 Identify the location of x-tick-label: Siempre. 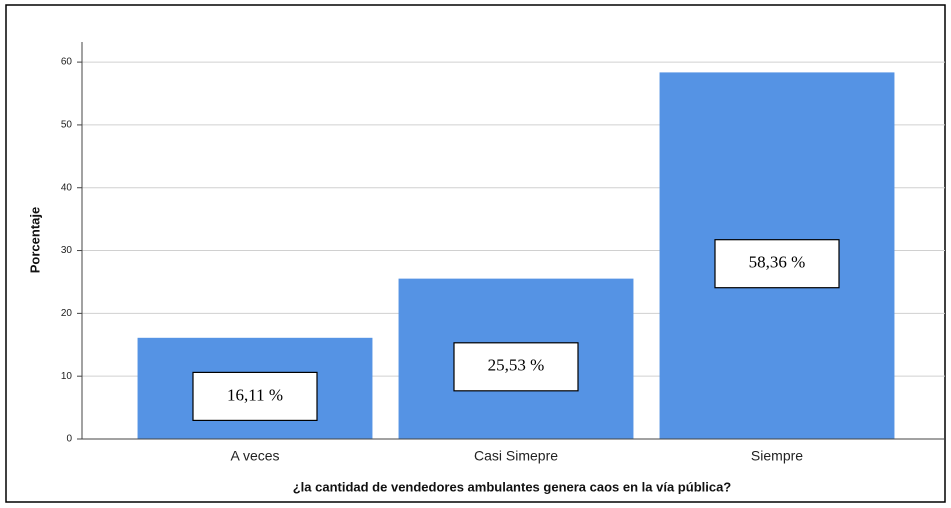
(777, 456).